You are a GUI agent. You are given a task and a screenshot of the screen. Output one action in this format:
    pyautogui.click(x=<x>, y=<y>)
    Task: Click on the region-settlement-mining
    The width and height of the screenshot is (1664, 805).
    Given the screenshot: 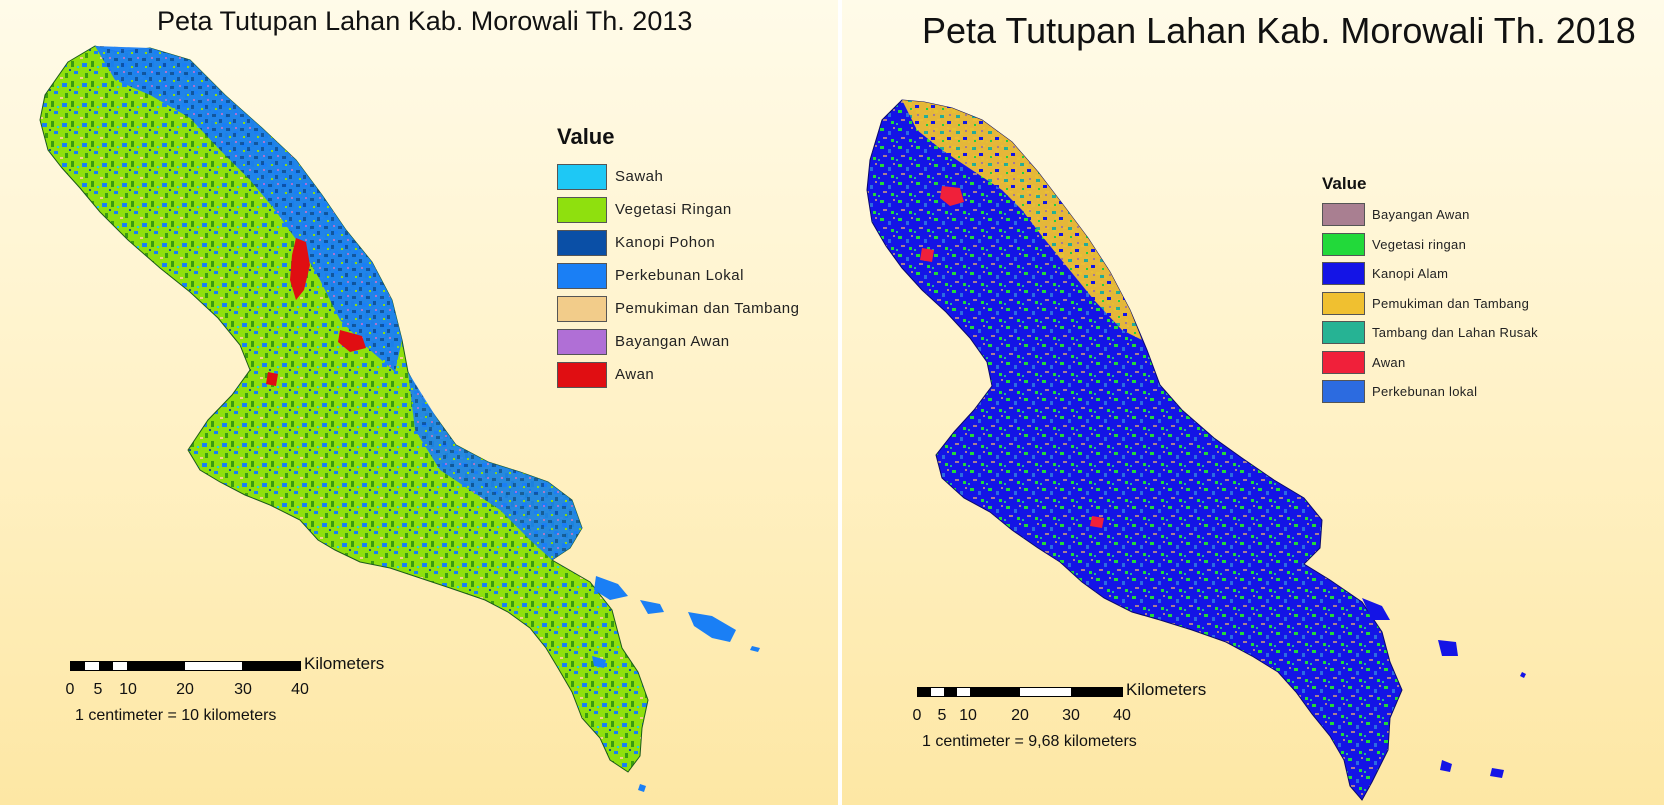 What is the action you would take?
    pyautogui.click(x=1022, y=220)
    